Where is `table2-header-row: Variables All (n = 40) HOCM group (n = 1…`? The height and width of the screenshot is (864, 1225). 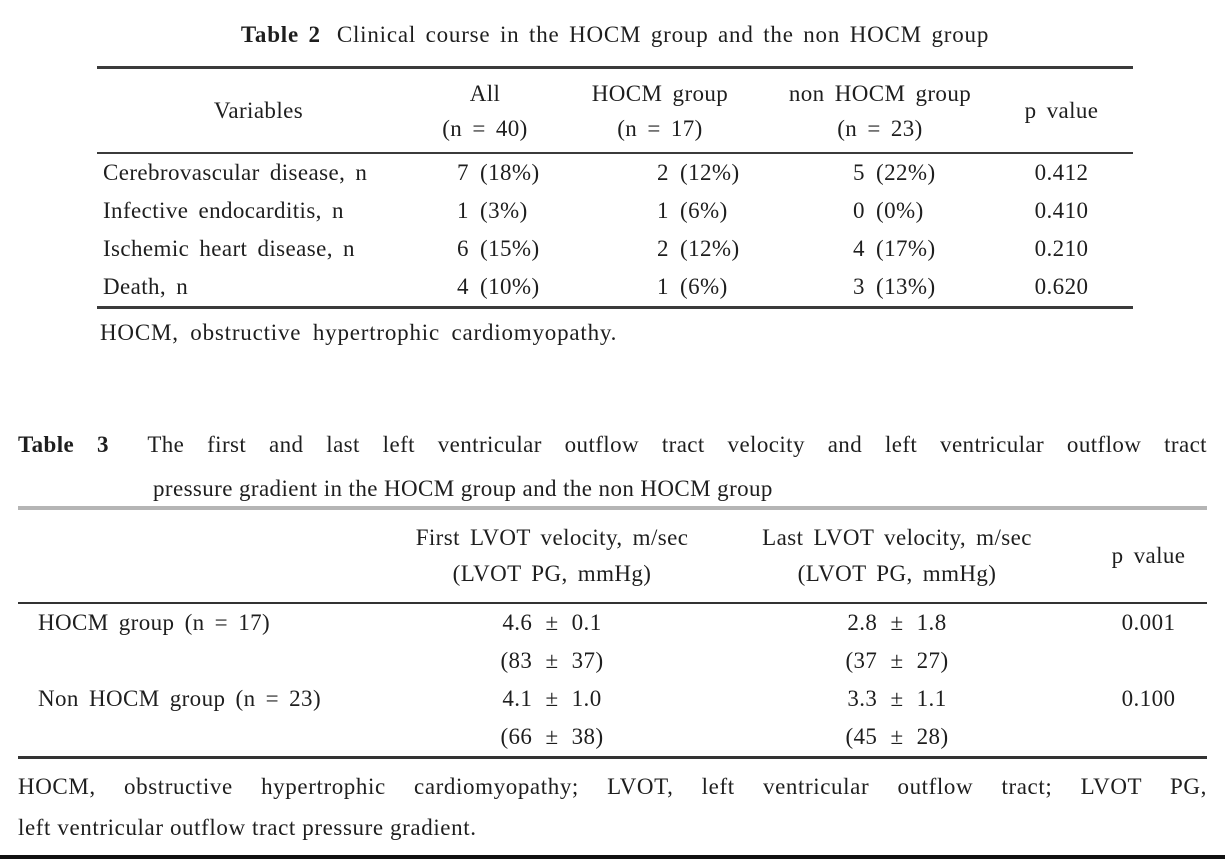 table2-header-row: Variables All (n = 40) HOCM group (n = 1… is located at coordinates (615, 110).